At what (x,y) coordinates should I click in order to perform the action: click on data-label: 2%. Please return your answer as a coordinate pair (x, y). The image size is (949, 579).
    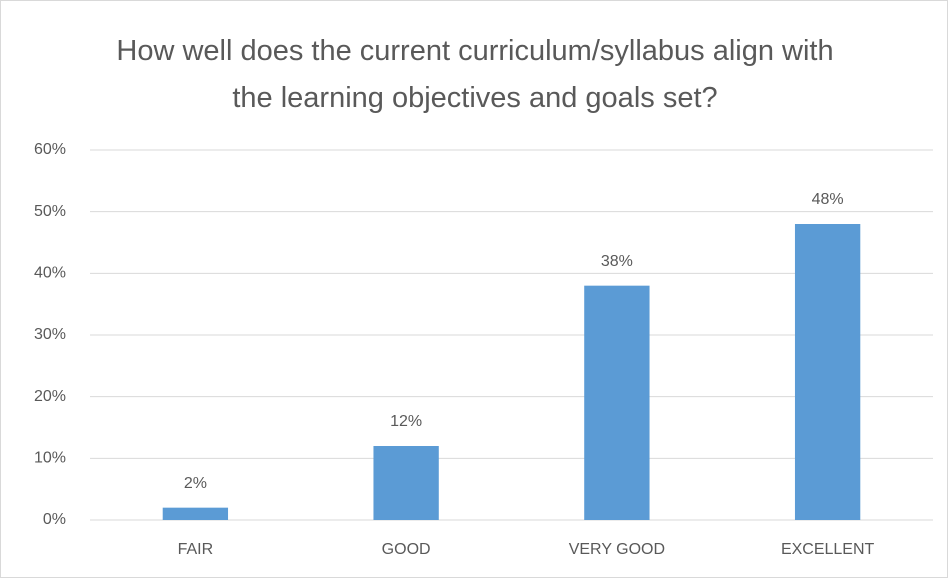
    Looking at the image, I should click on (195, 483).